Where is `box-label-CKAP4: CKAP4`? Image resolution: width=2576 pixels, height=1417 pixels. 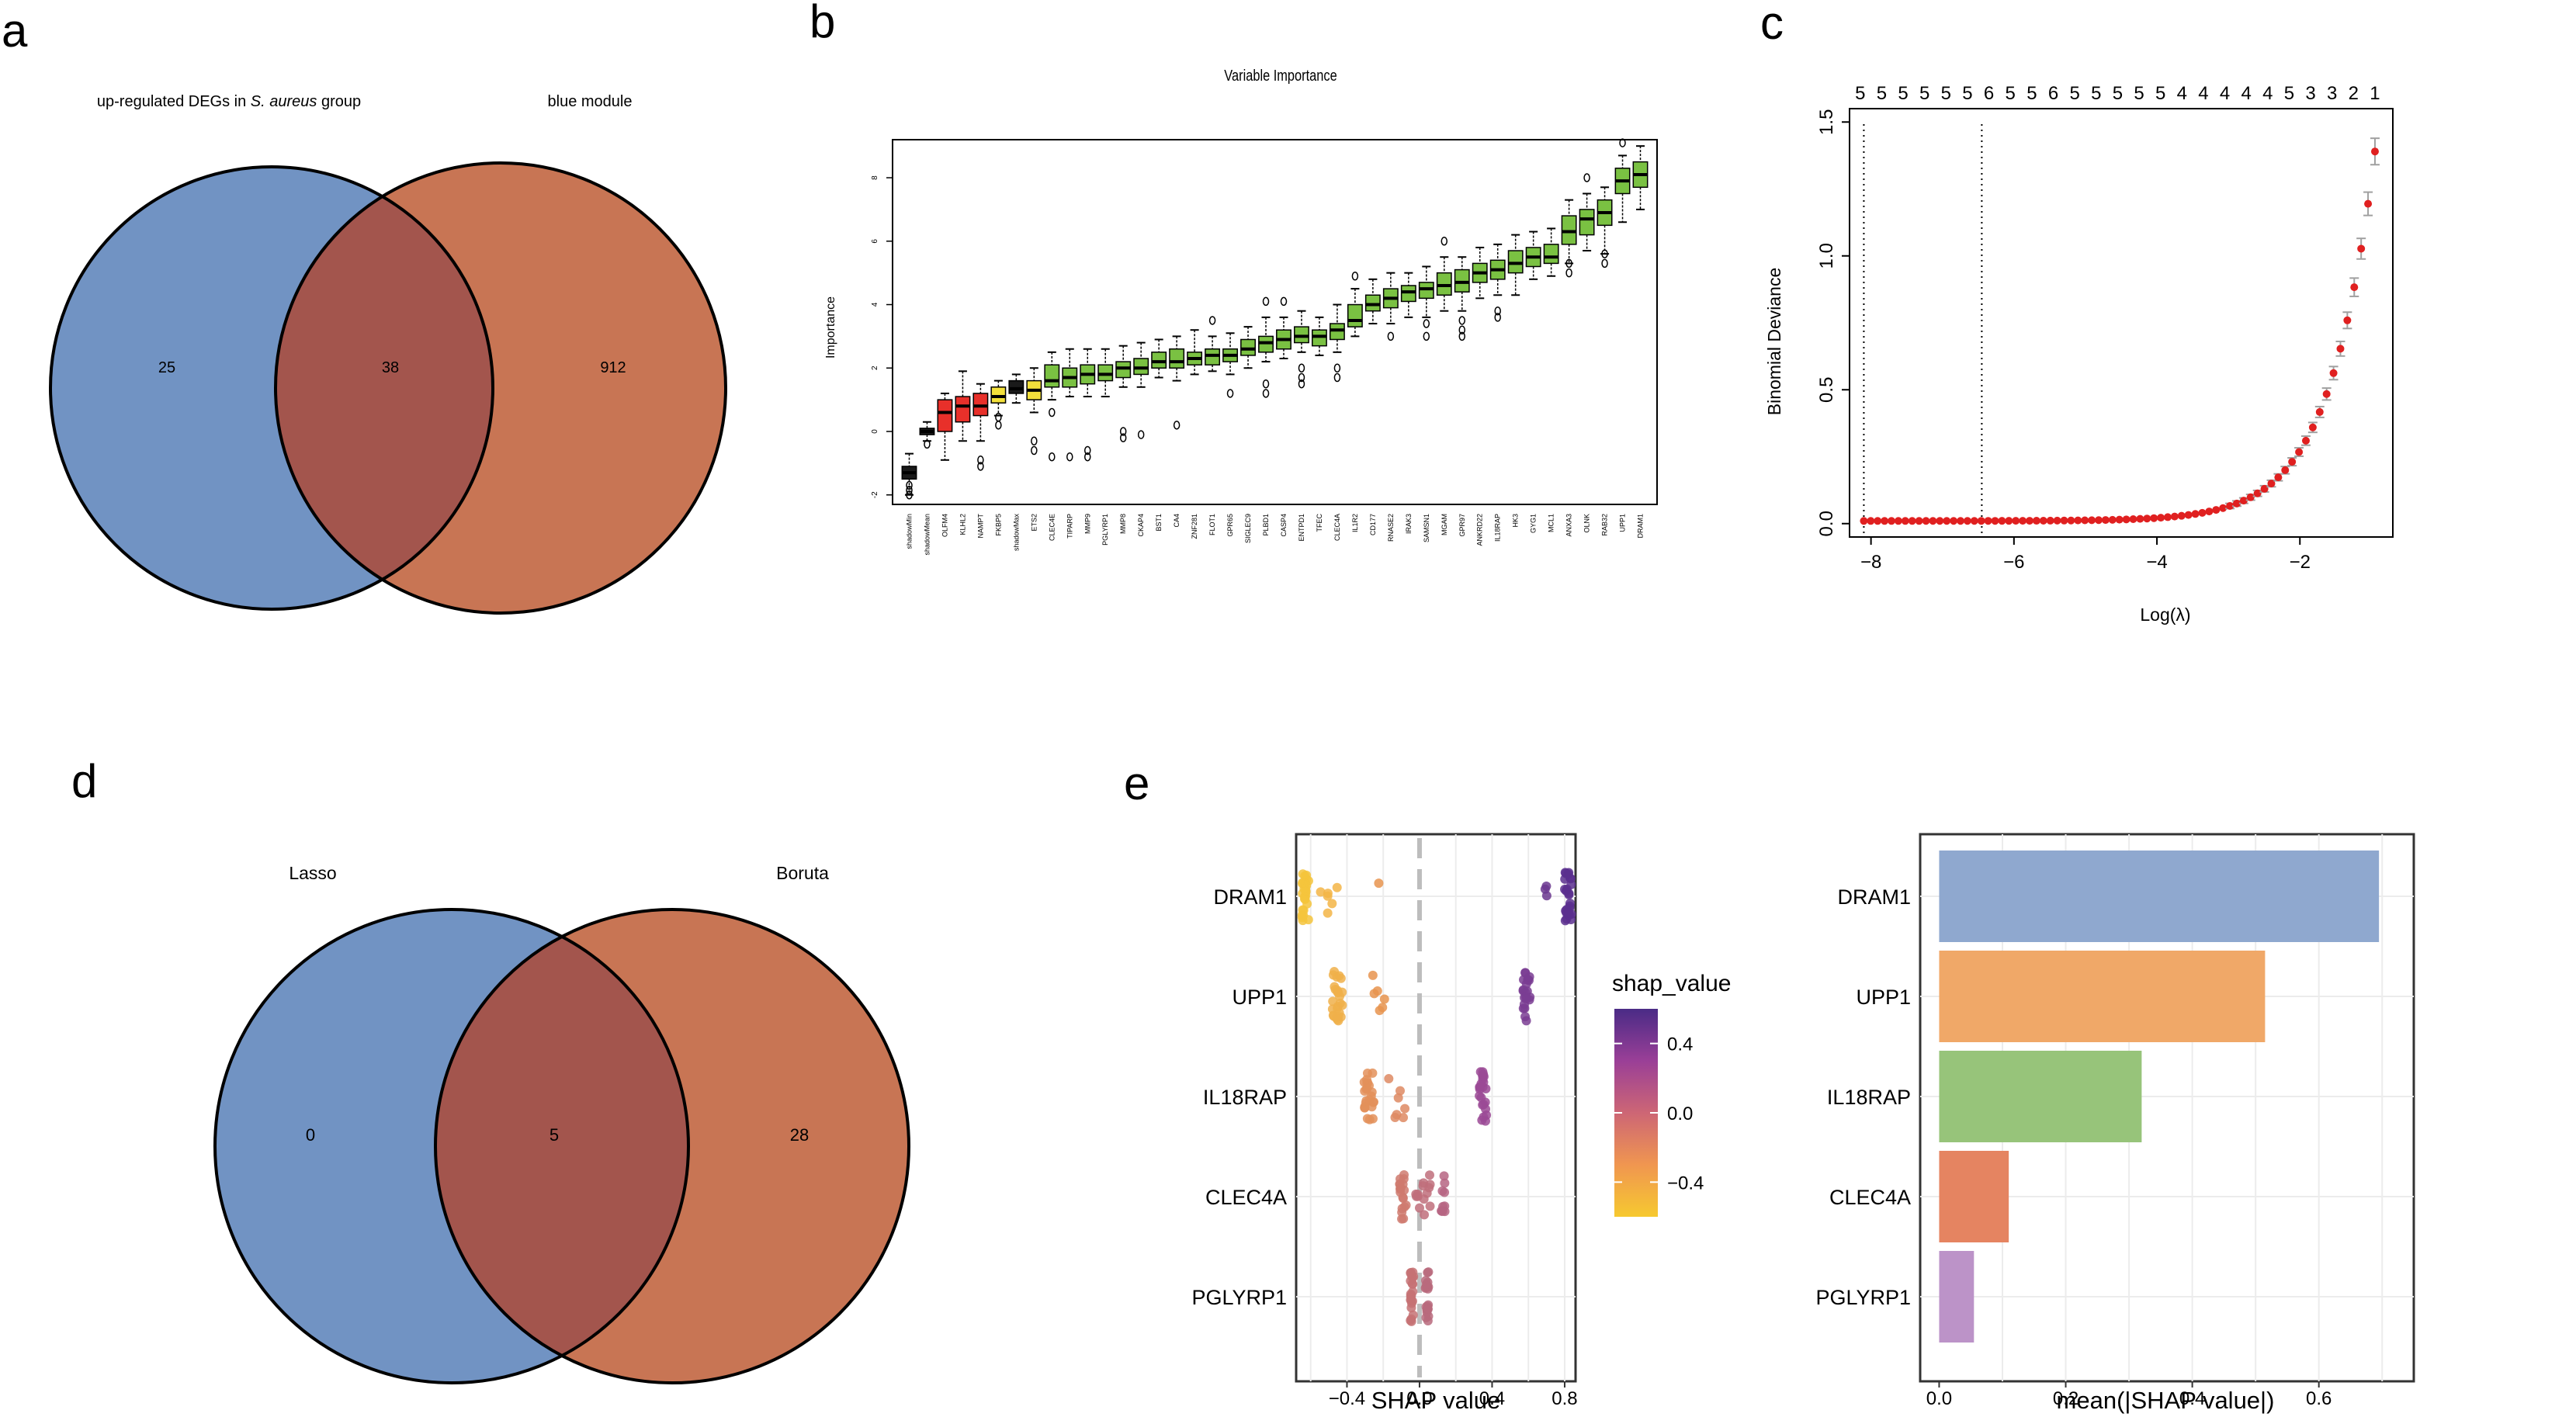 box-label-CKAP4: CKAP4 is located at coordinates (1141, 525).